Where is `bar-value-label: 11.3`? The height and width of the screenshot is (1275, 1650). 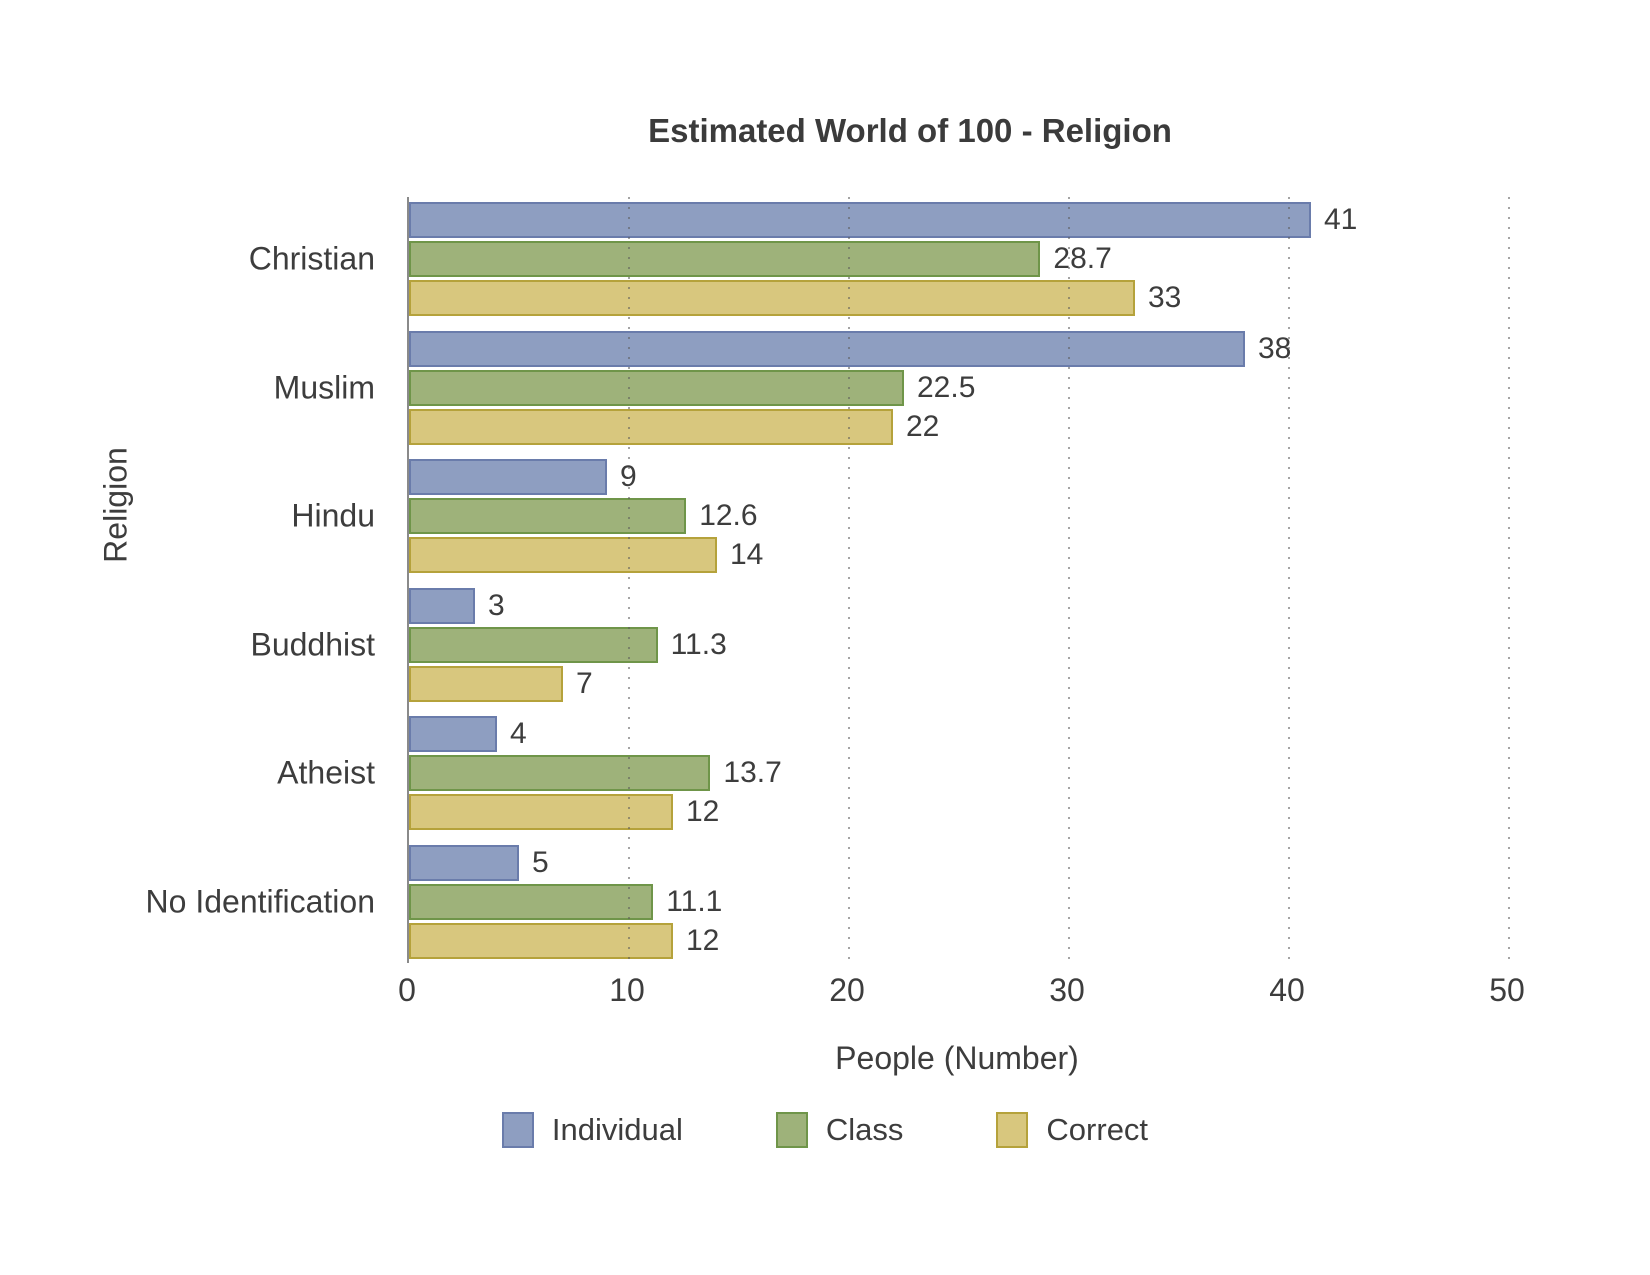 bar-value-label: 11.3 is located at coordinates (698, 644).